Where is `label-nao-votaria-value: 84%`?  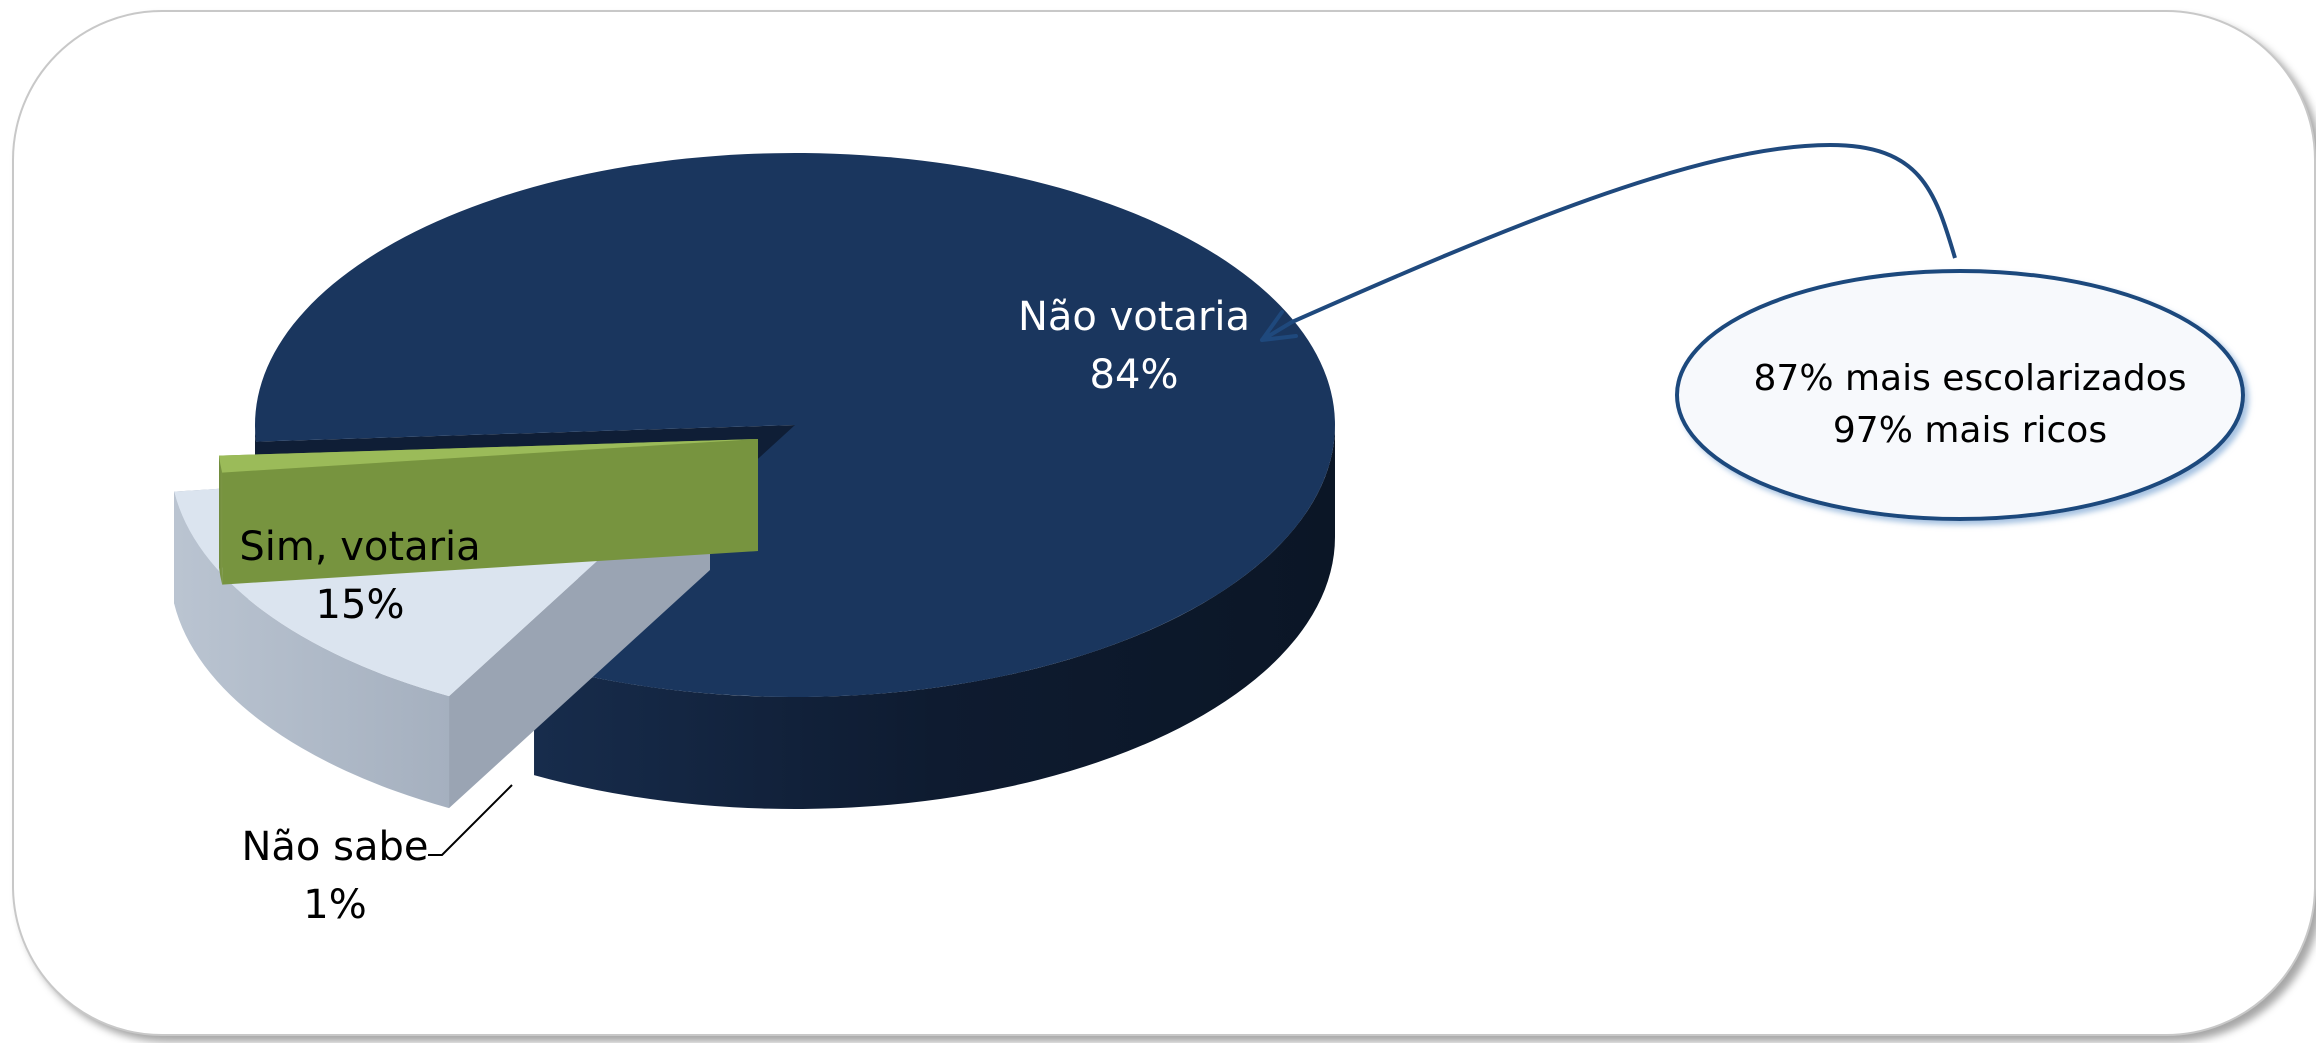 label-nao-votaria-value: 84% is located at coordinates (1134, 375).